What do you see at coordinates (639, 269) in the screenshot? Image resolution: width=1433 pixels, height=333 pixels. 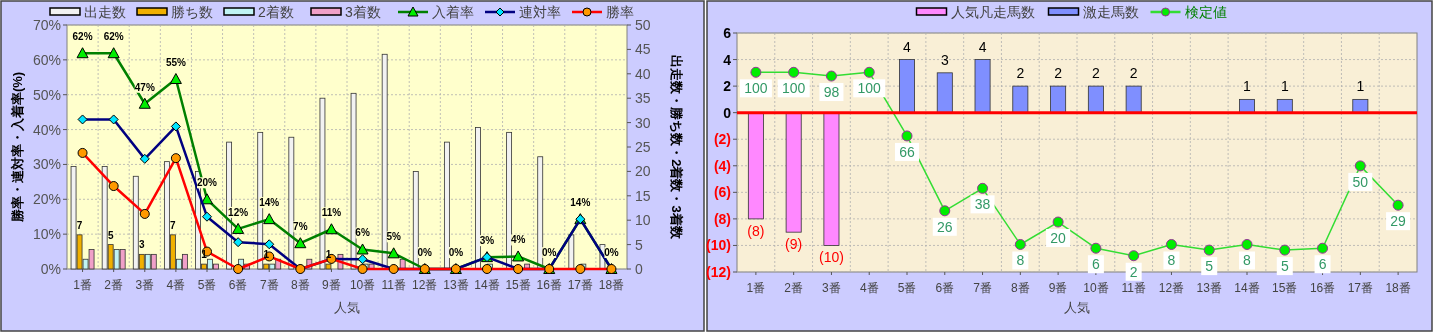 I see `y2-tick-label: 0` at bounding box center [639, 269].